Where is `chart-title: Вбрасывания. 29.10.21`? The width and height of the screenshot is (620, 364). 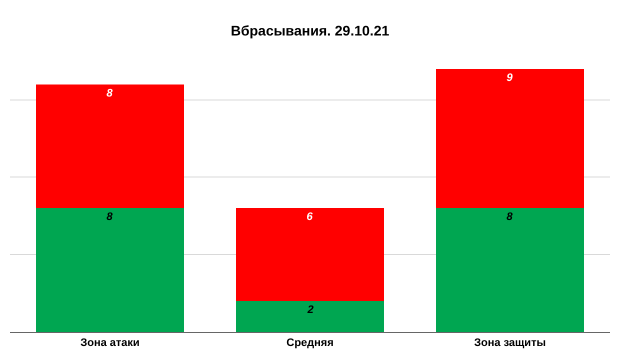 chart-title: Вбрасывания. 29.10.21 is located at coordinates (310, 30).